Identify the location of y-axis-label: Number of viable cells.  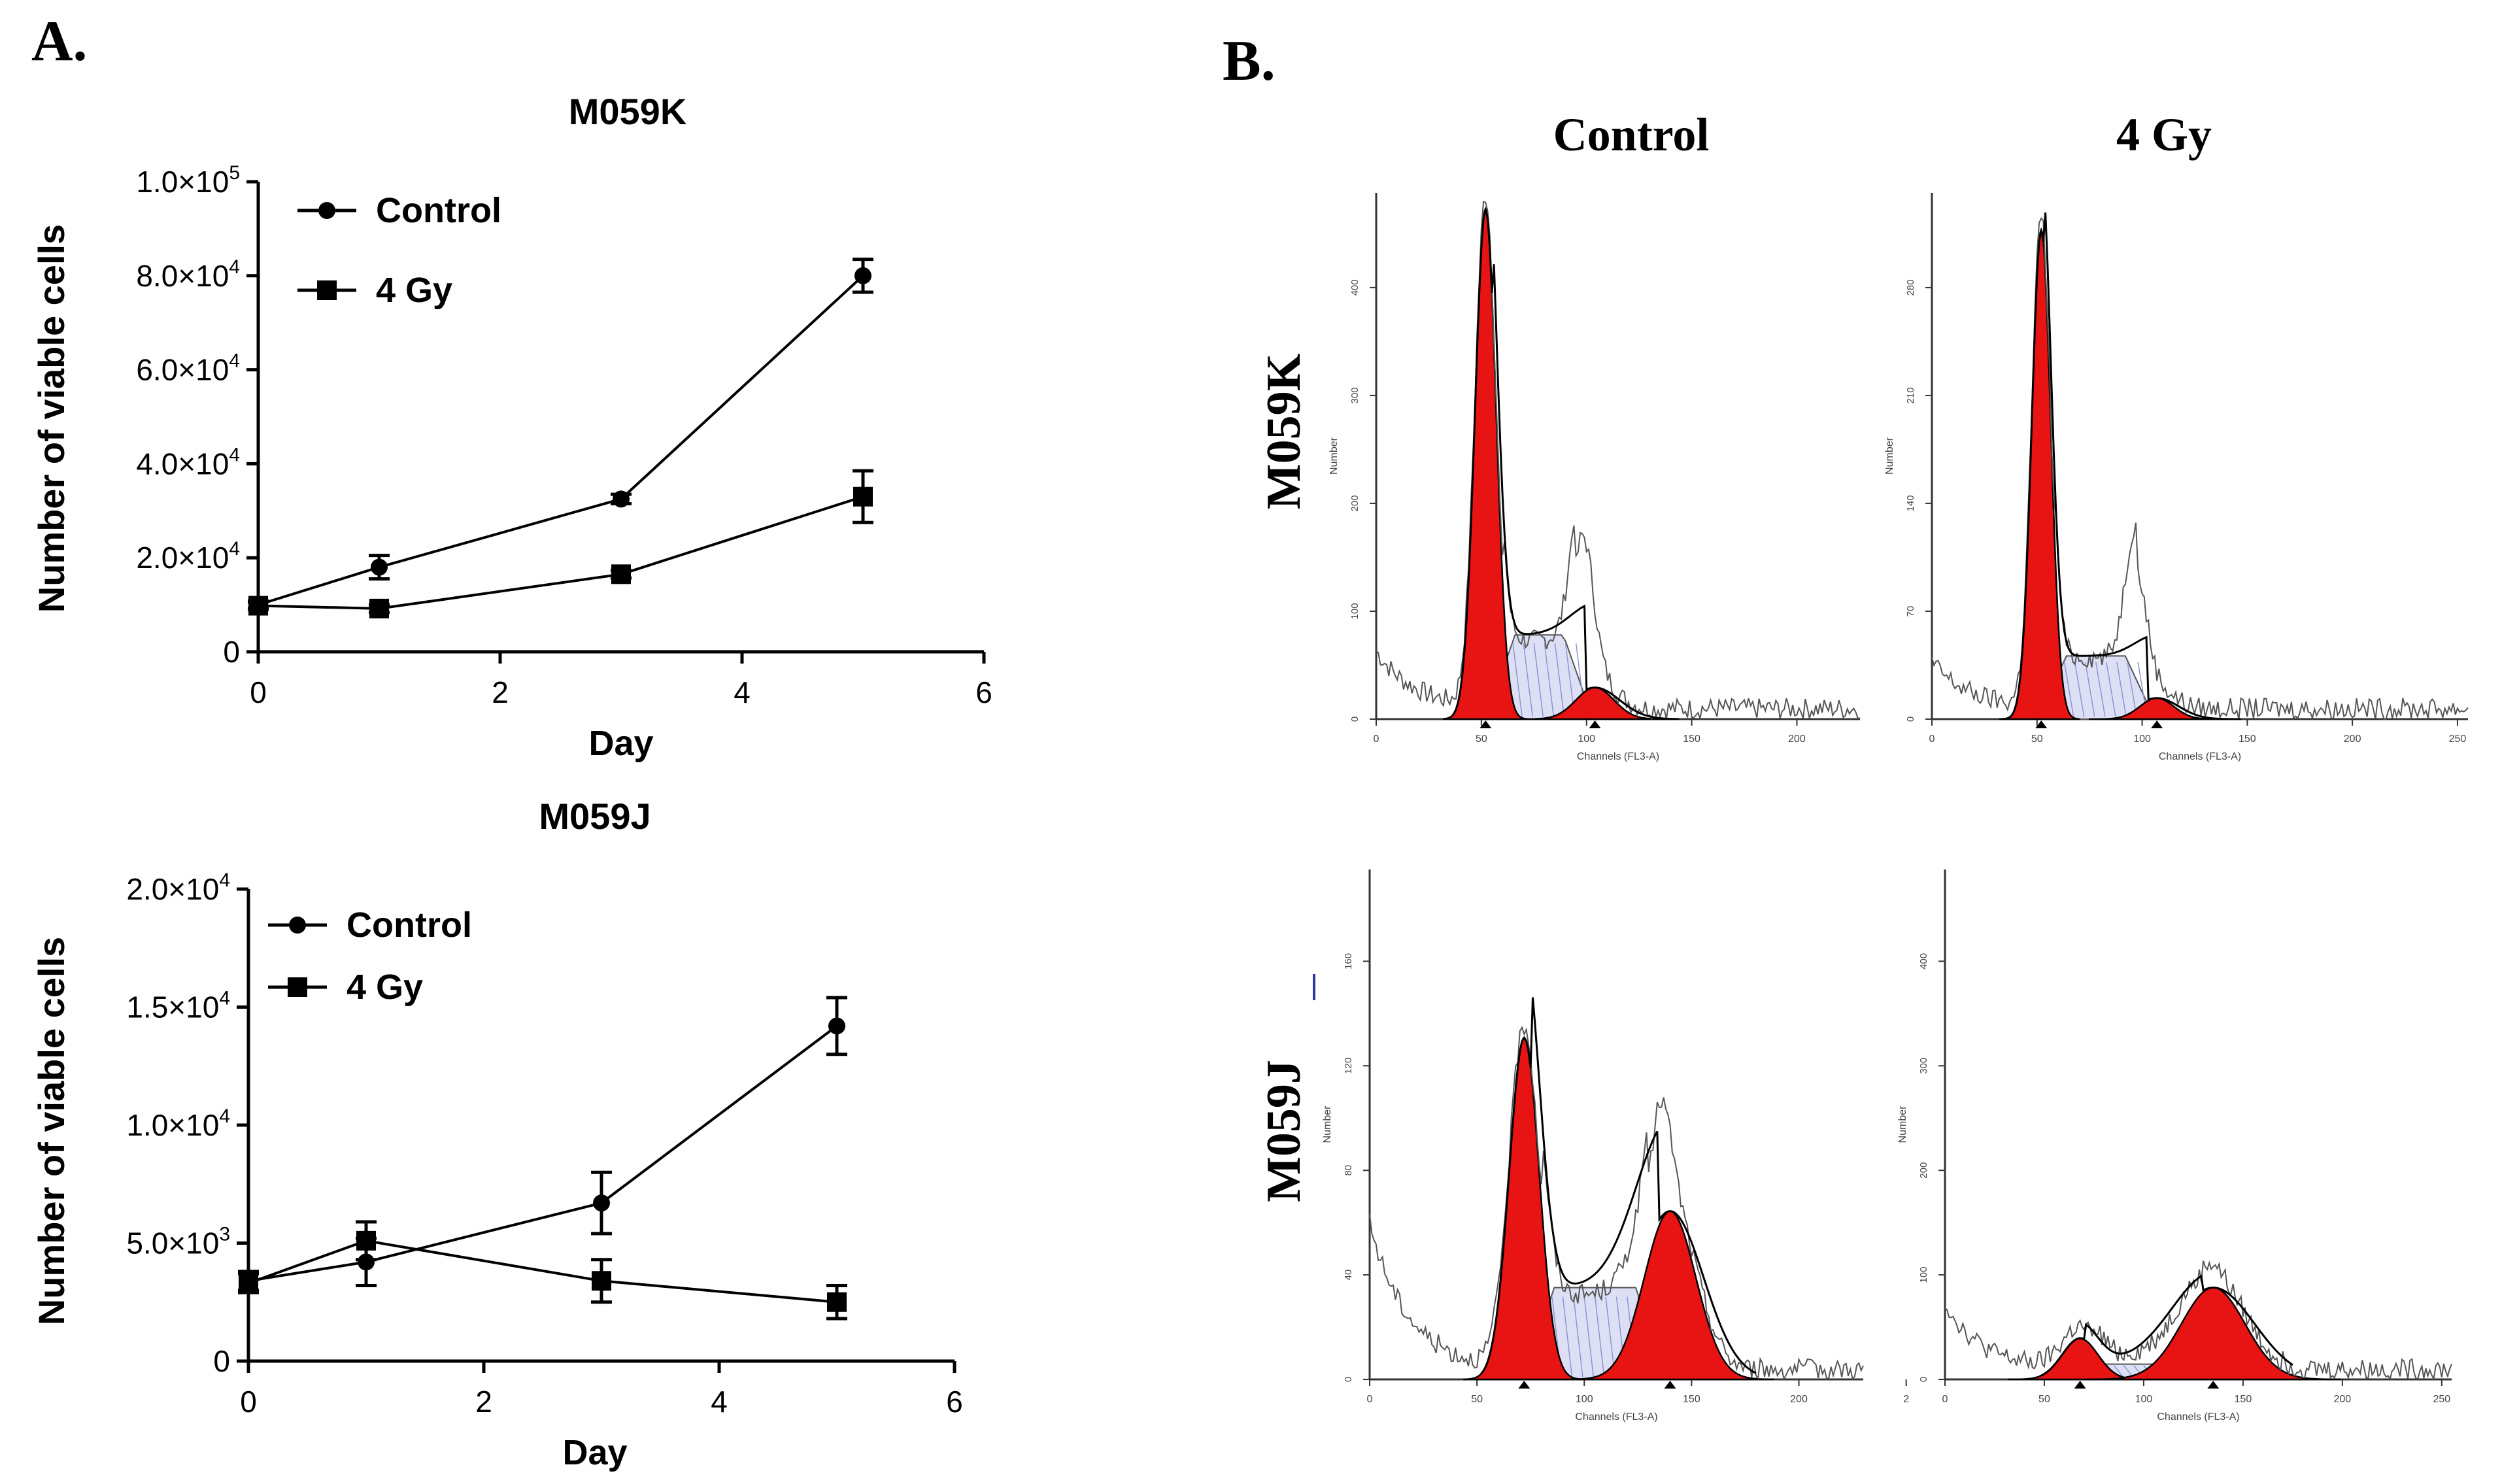
(51, 1131).